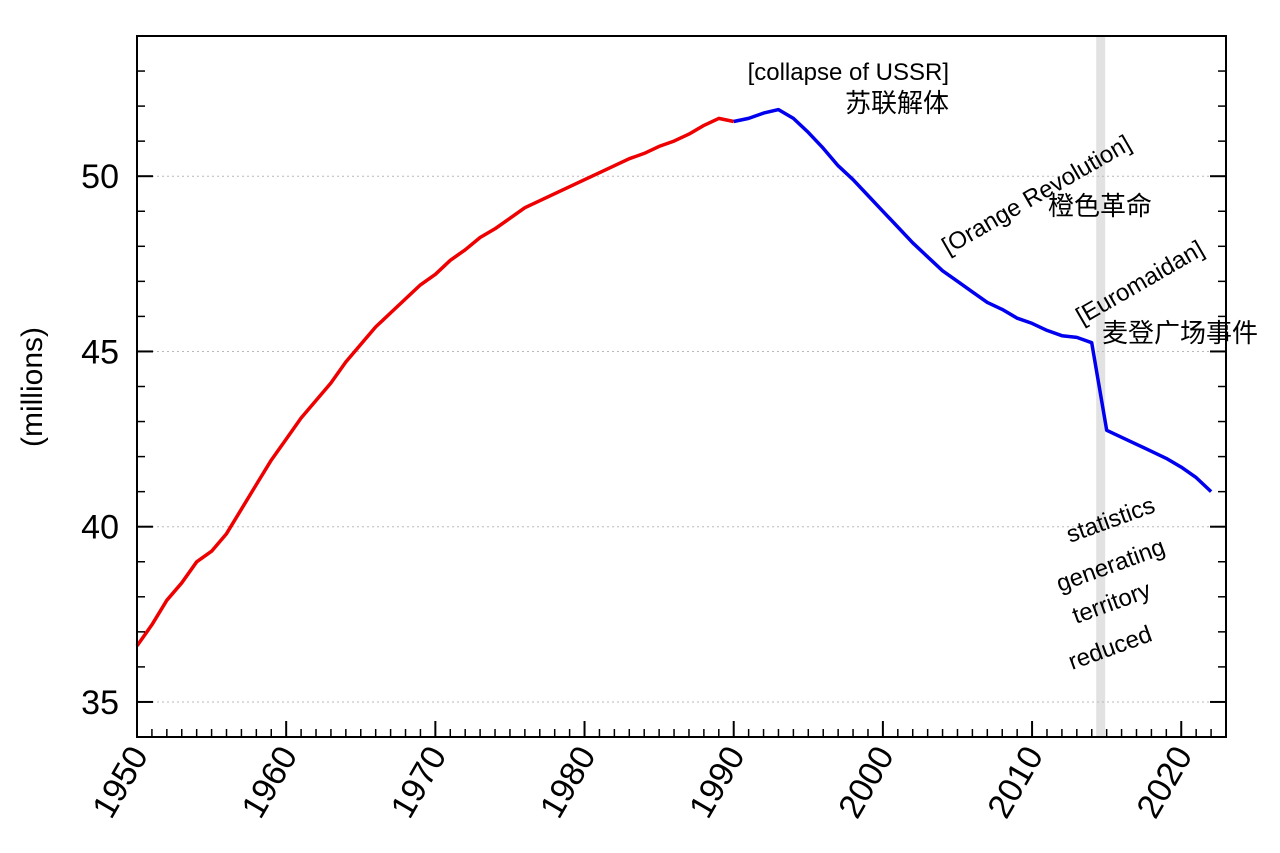 This screenshot has height=853, width=1280. I want to click on y-axis-label: (millions), so click(32, 387).